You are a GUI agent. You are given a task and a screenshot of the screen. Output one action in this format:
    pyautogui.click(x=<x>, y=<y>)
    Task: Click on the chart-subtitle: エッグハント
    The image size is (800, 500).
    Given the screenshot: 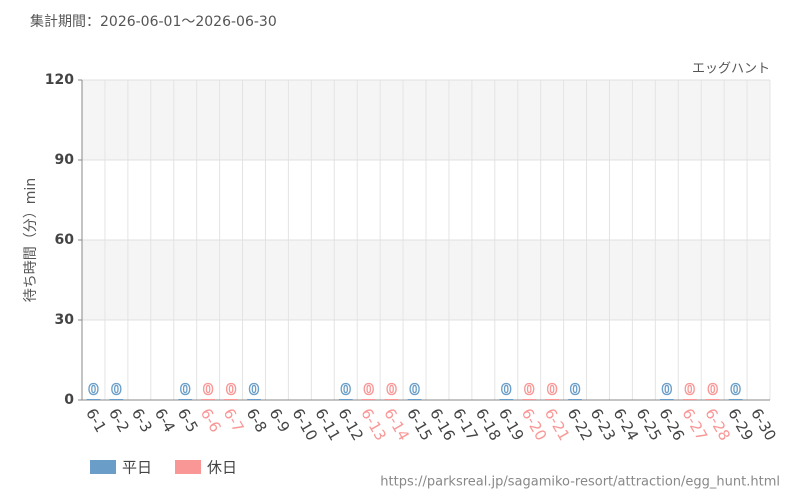 What is the action you would take?
    pyautogui.click(x=731, y=69)
    